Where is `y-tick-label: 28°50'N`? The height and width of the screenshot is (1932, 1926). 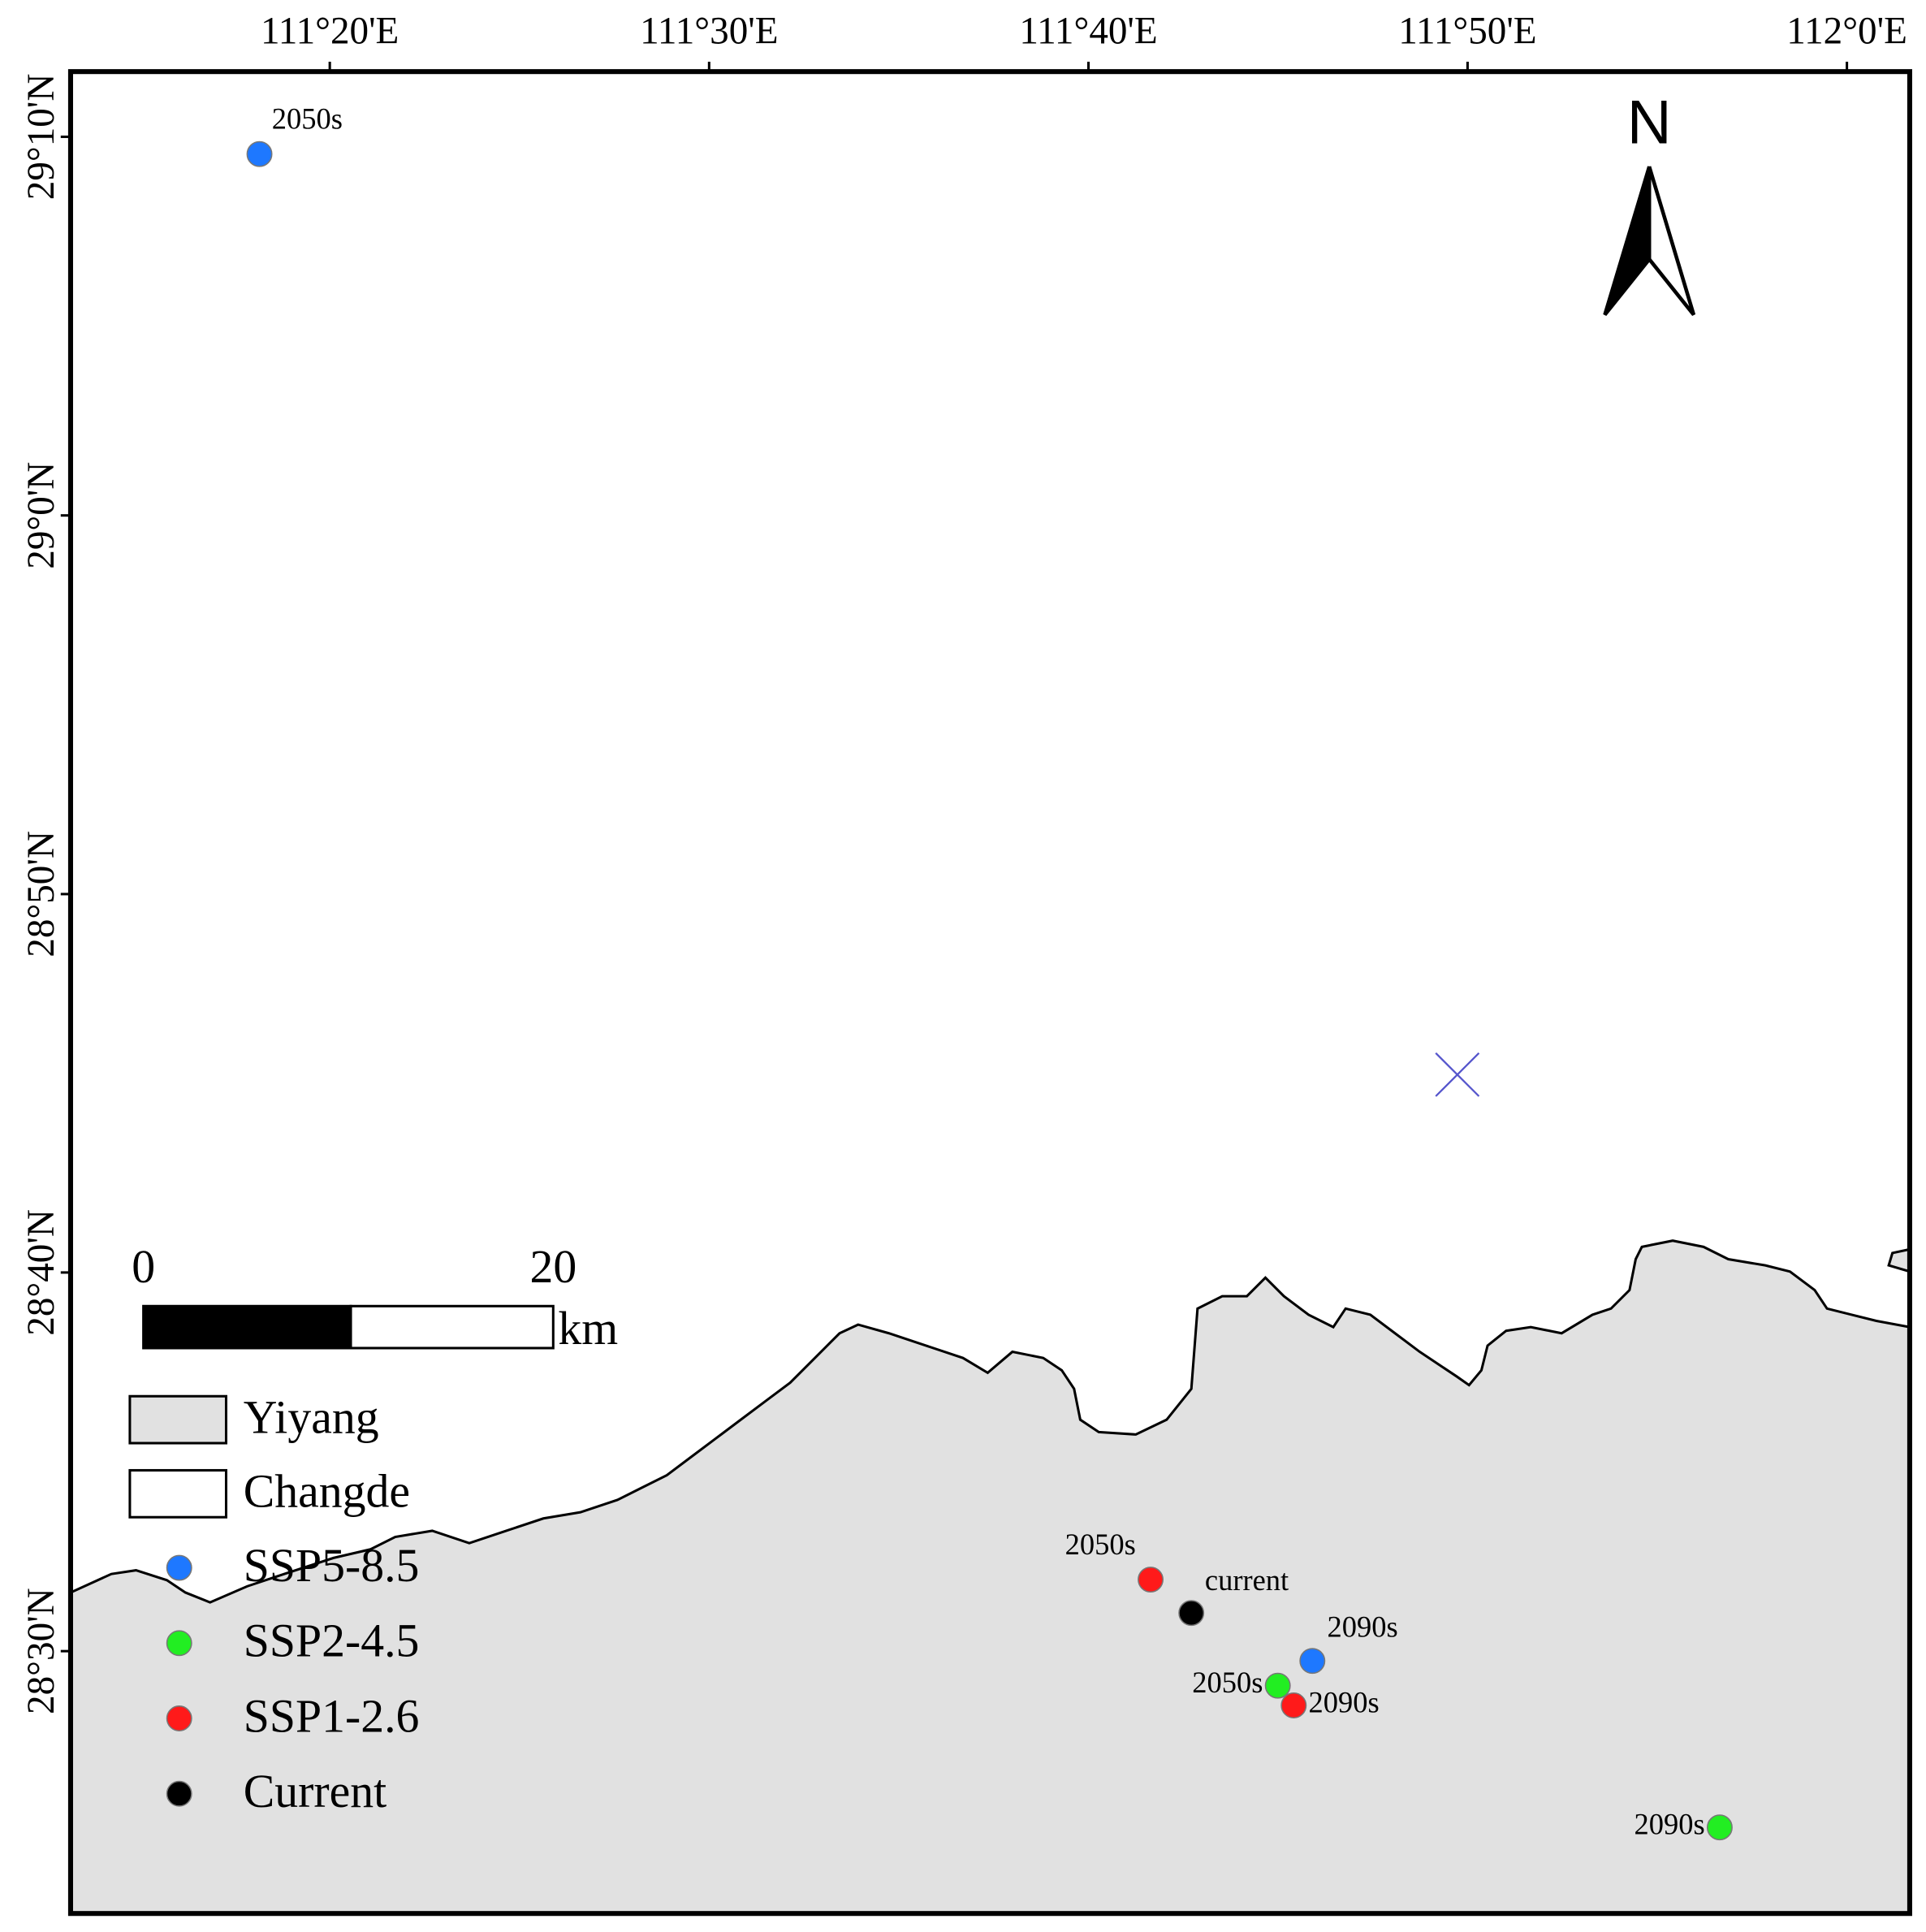 y-tick-label: 28°50'N is located at coordinates (41, 894).